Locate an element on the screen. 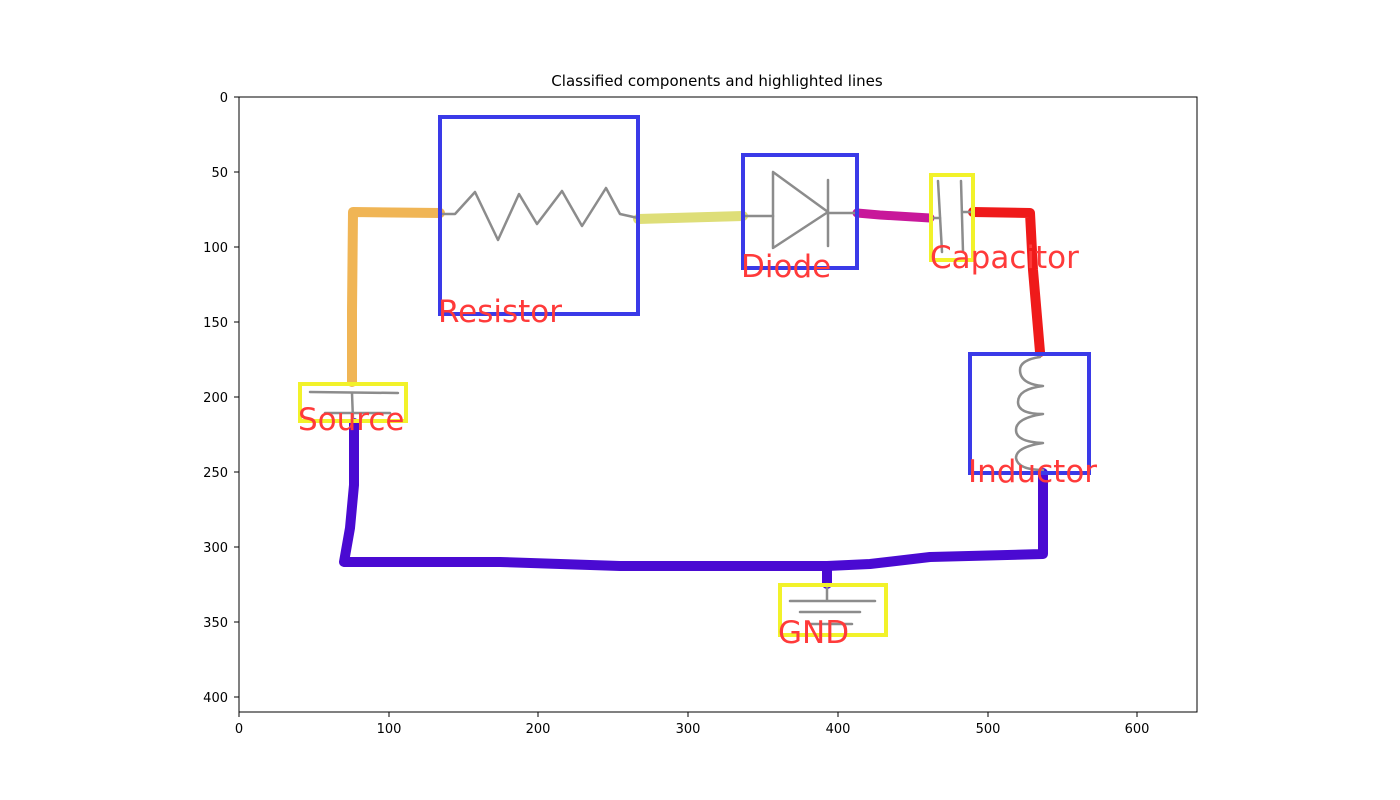 The image size is (1400, 800). y-tick-labels: 0 50 100 150 200 250 300 350 400 is located at coordinates (215, 398).